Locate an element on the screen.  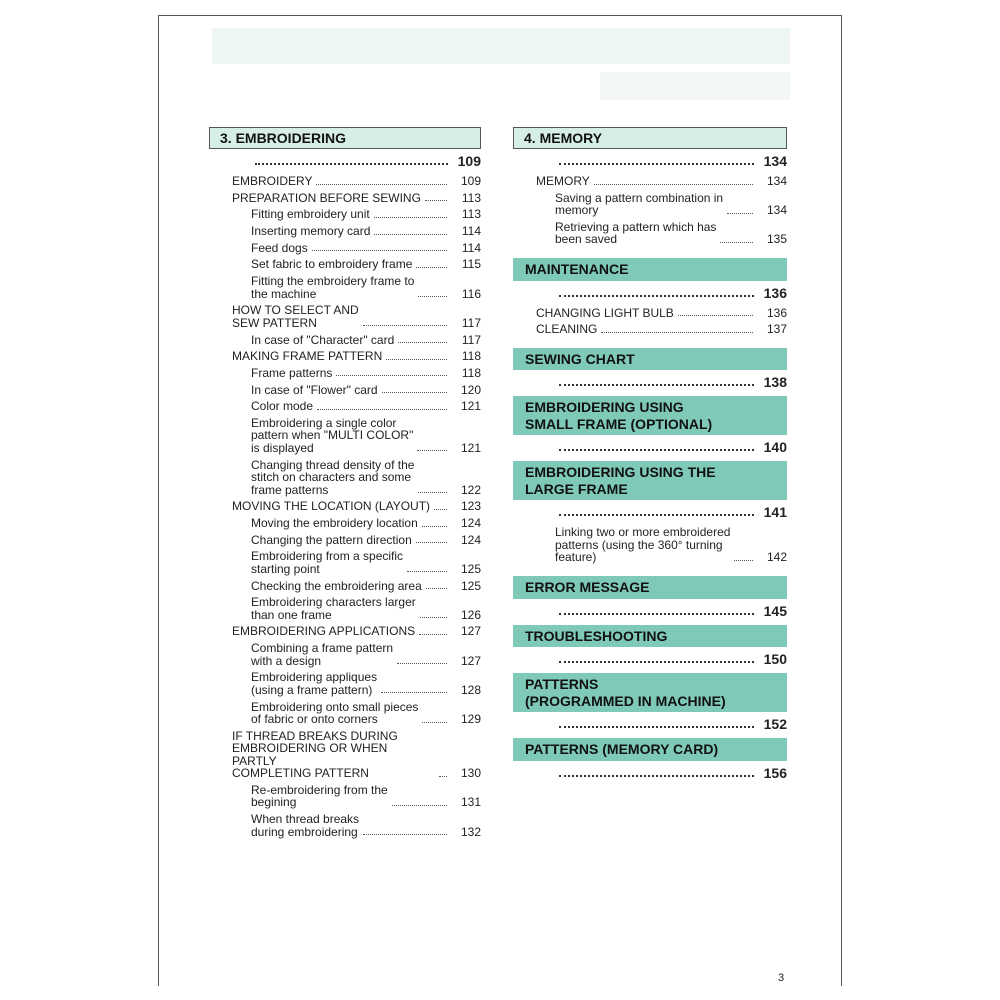
toc-entry: Inserting memory card 114 is located at coordinates (366, 231).